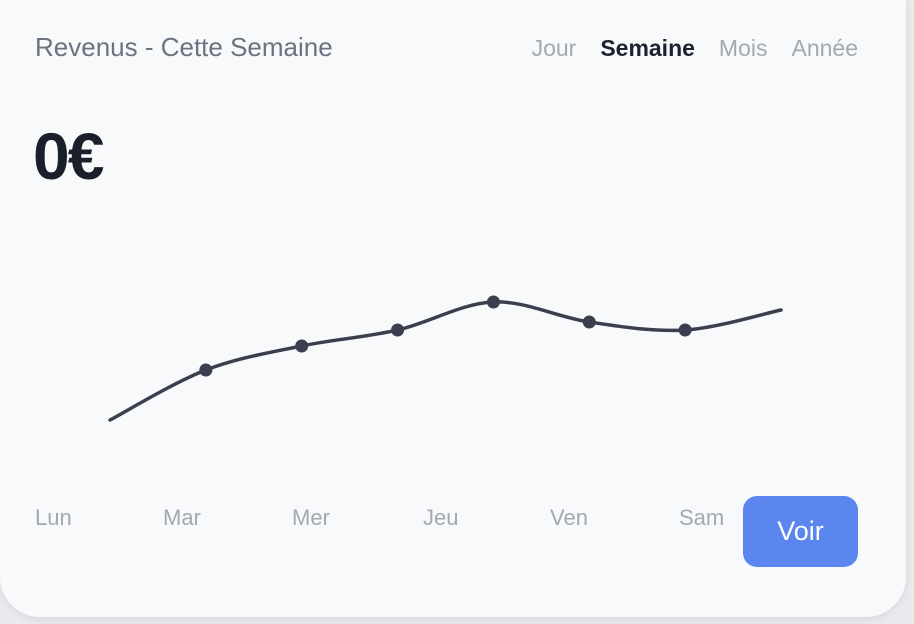  What do you see at coordinates (182, 517) in the screenshot?
I see `x-tick-label: Mar` at bounding box center [182, 517].